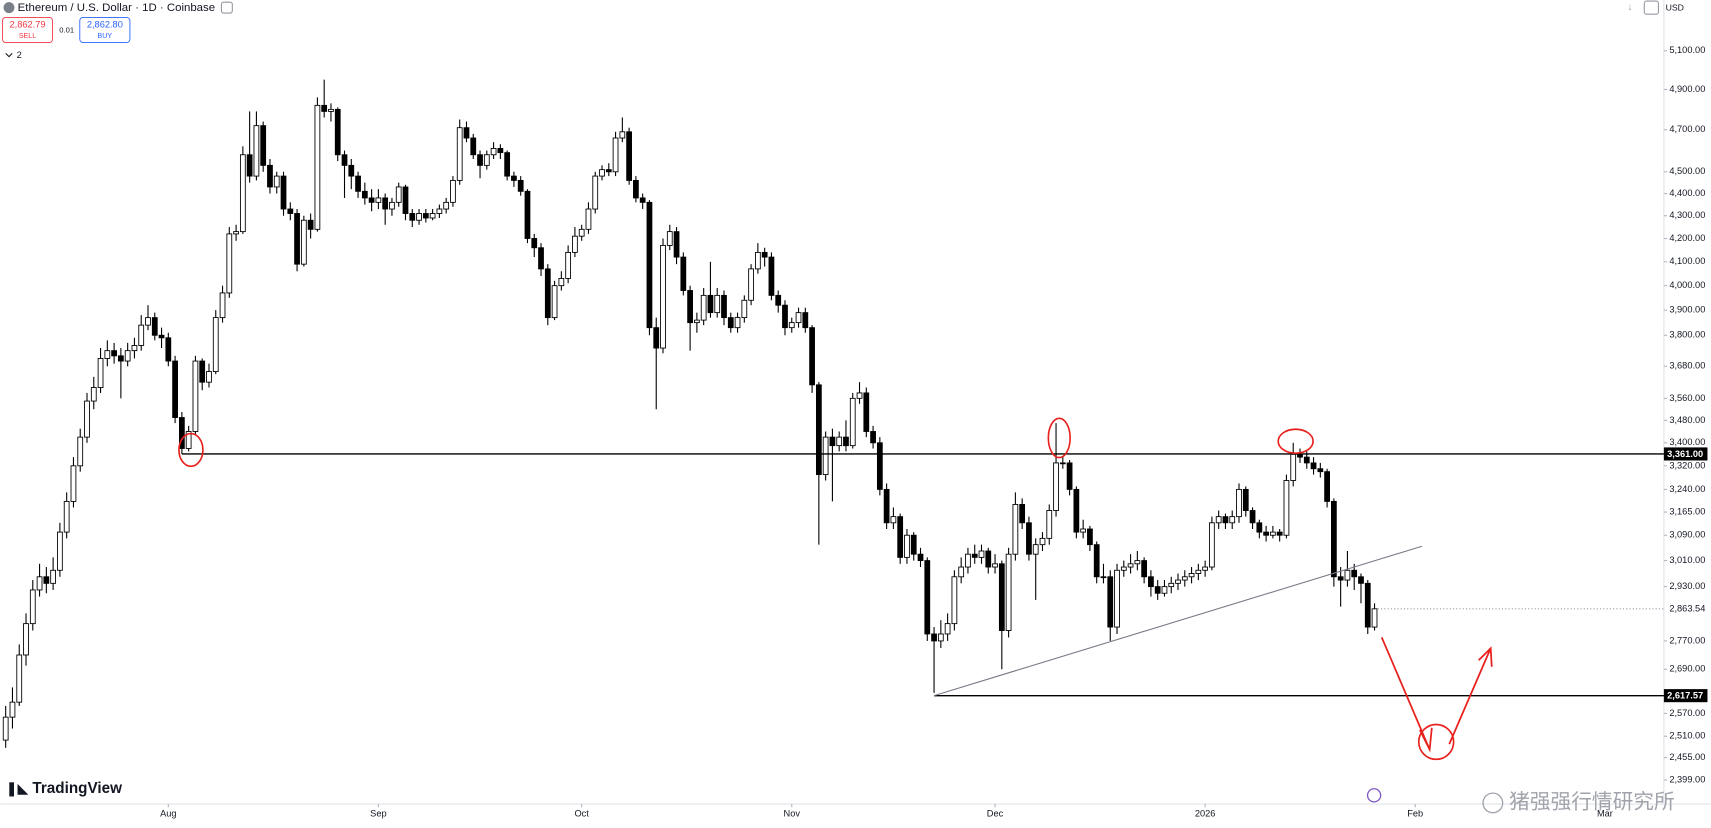 Image resolution: width=1711 pixels, height=828 pixels. I want to click on buy-button, so click(105, 29).